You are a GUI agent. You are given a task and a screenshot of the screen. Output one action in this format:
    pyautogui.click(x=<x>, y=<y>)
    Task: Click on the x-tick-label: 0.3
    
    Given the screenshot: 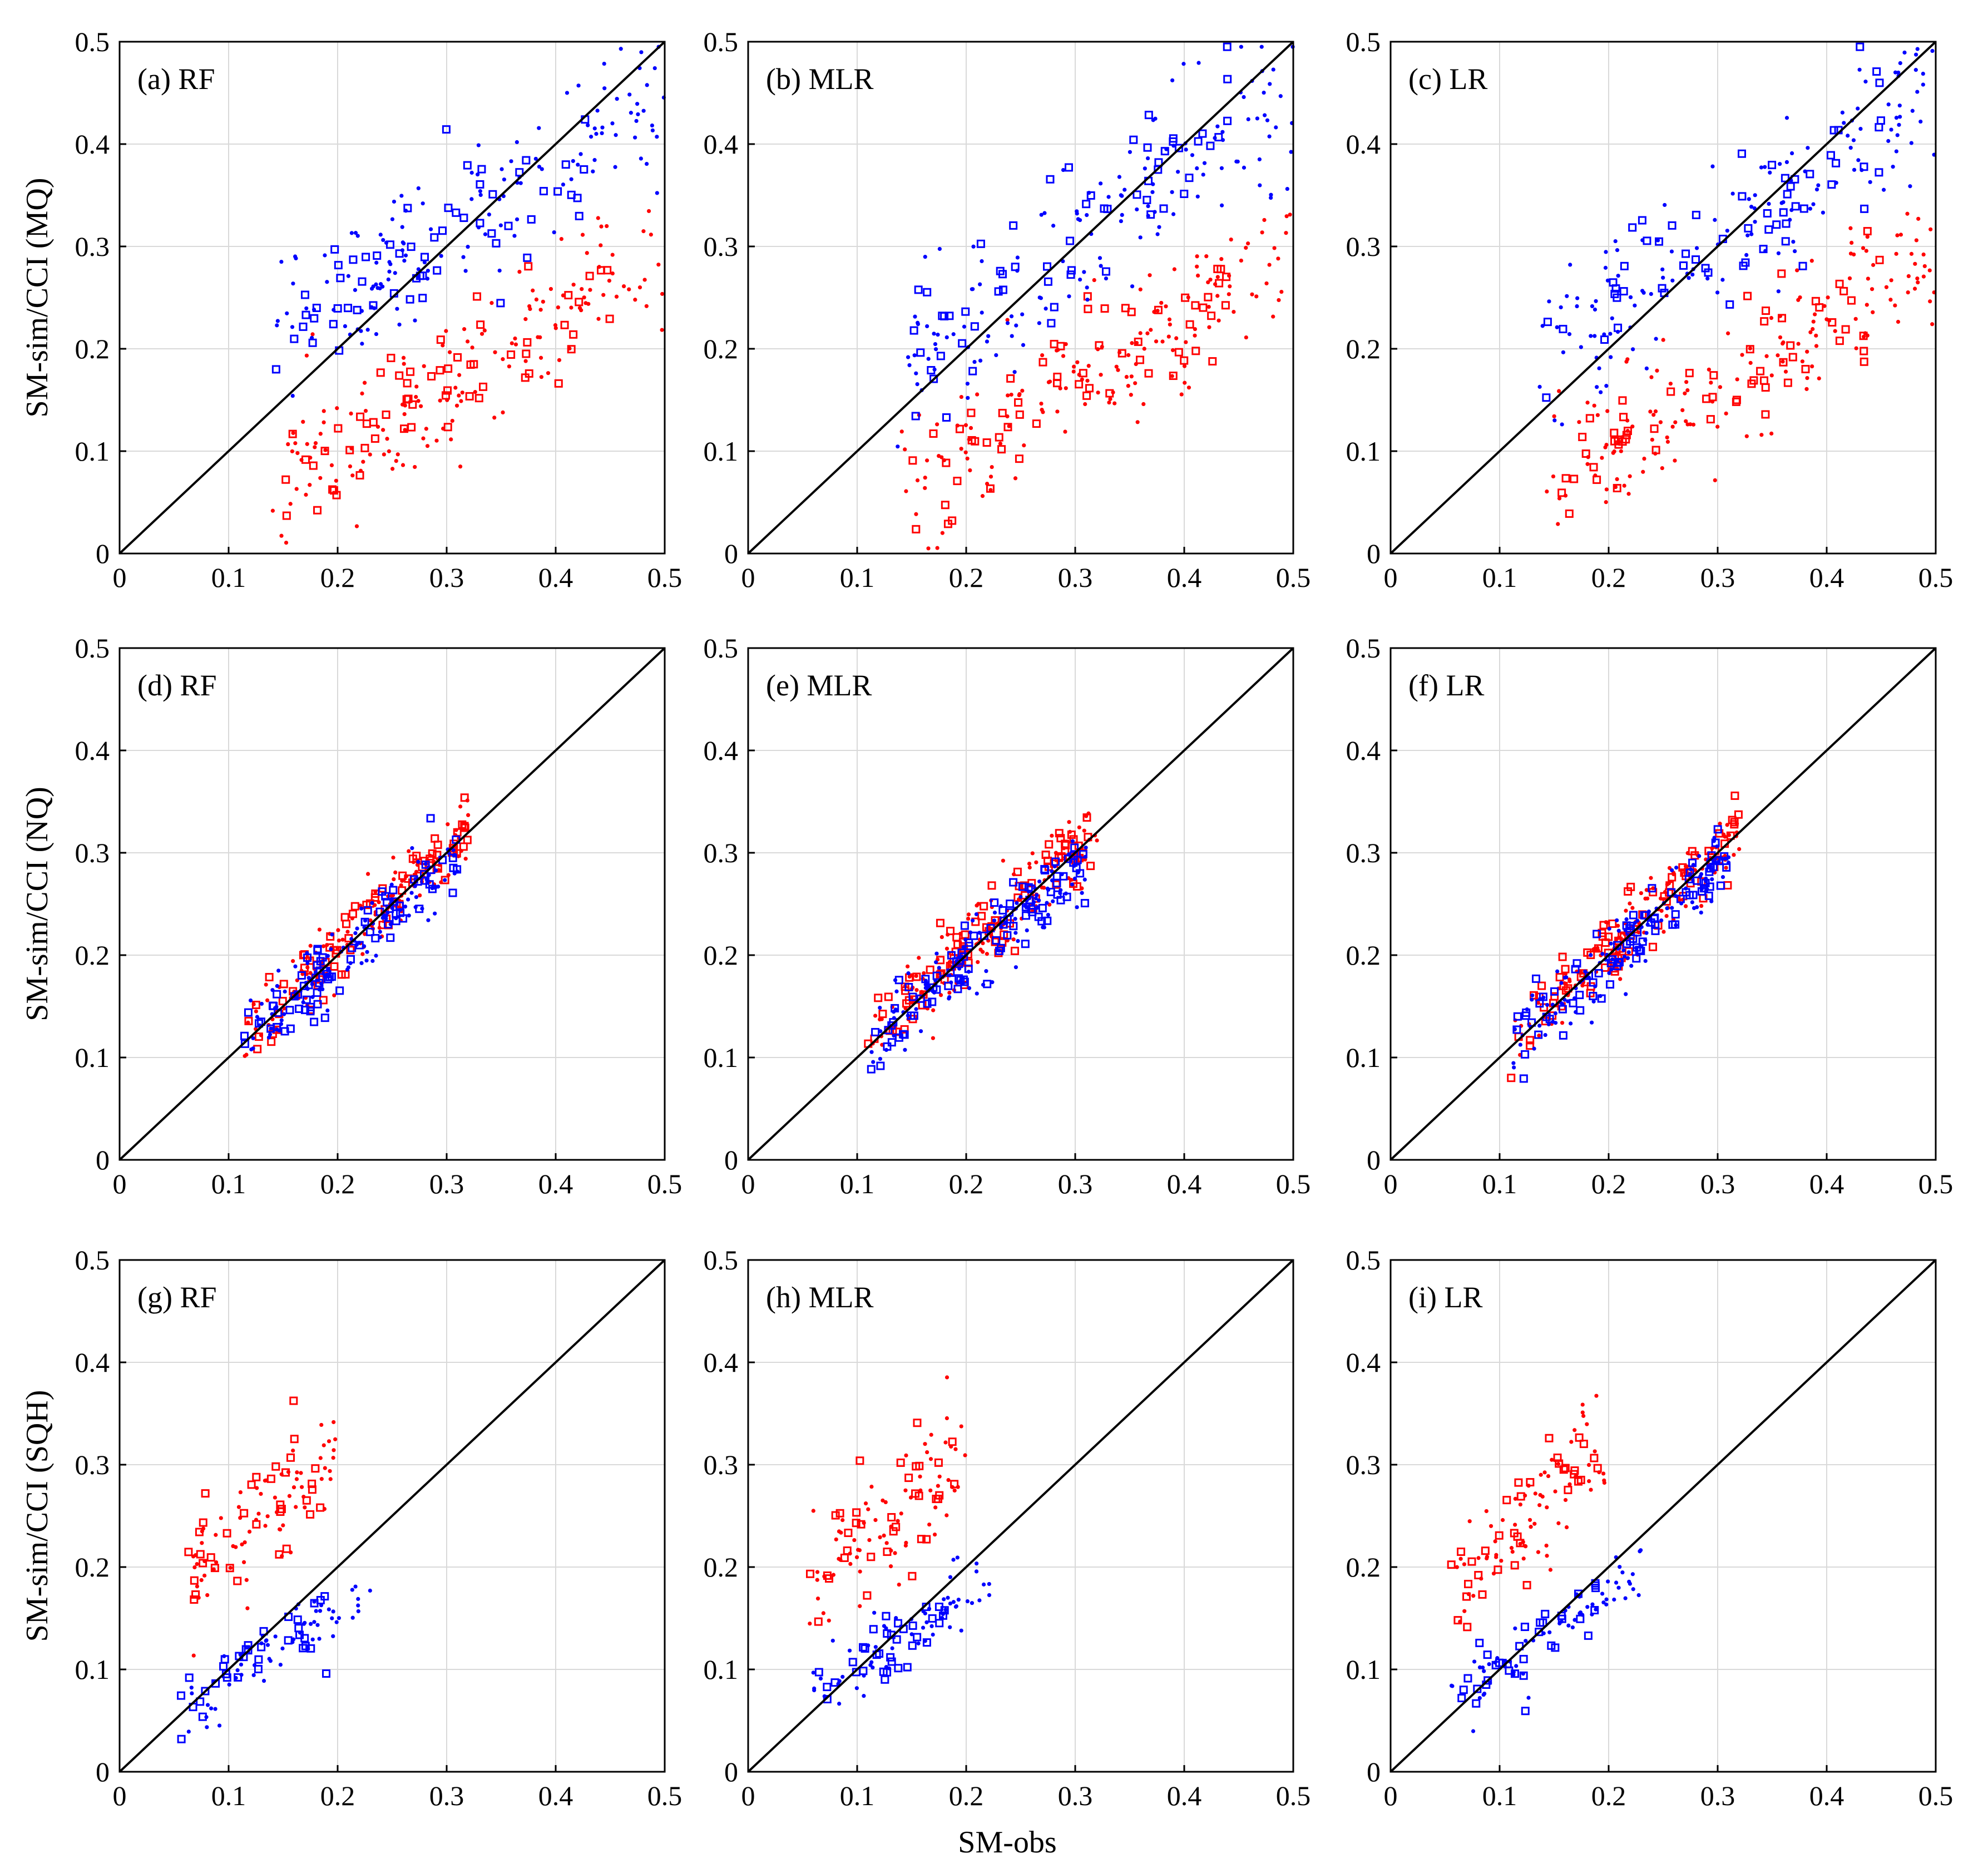 What is the action you would take?
    pyautogui.click(x=1717, y=1183)
    